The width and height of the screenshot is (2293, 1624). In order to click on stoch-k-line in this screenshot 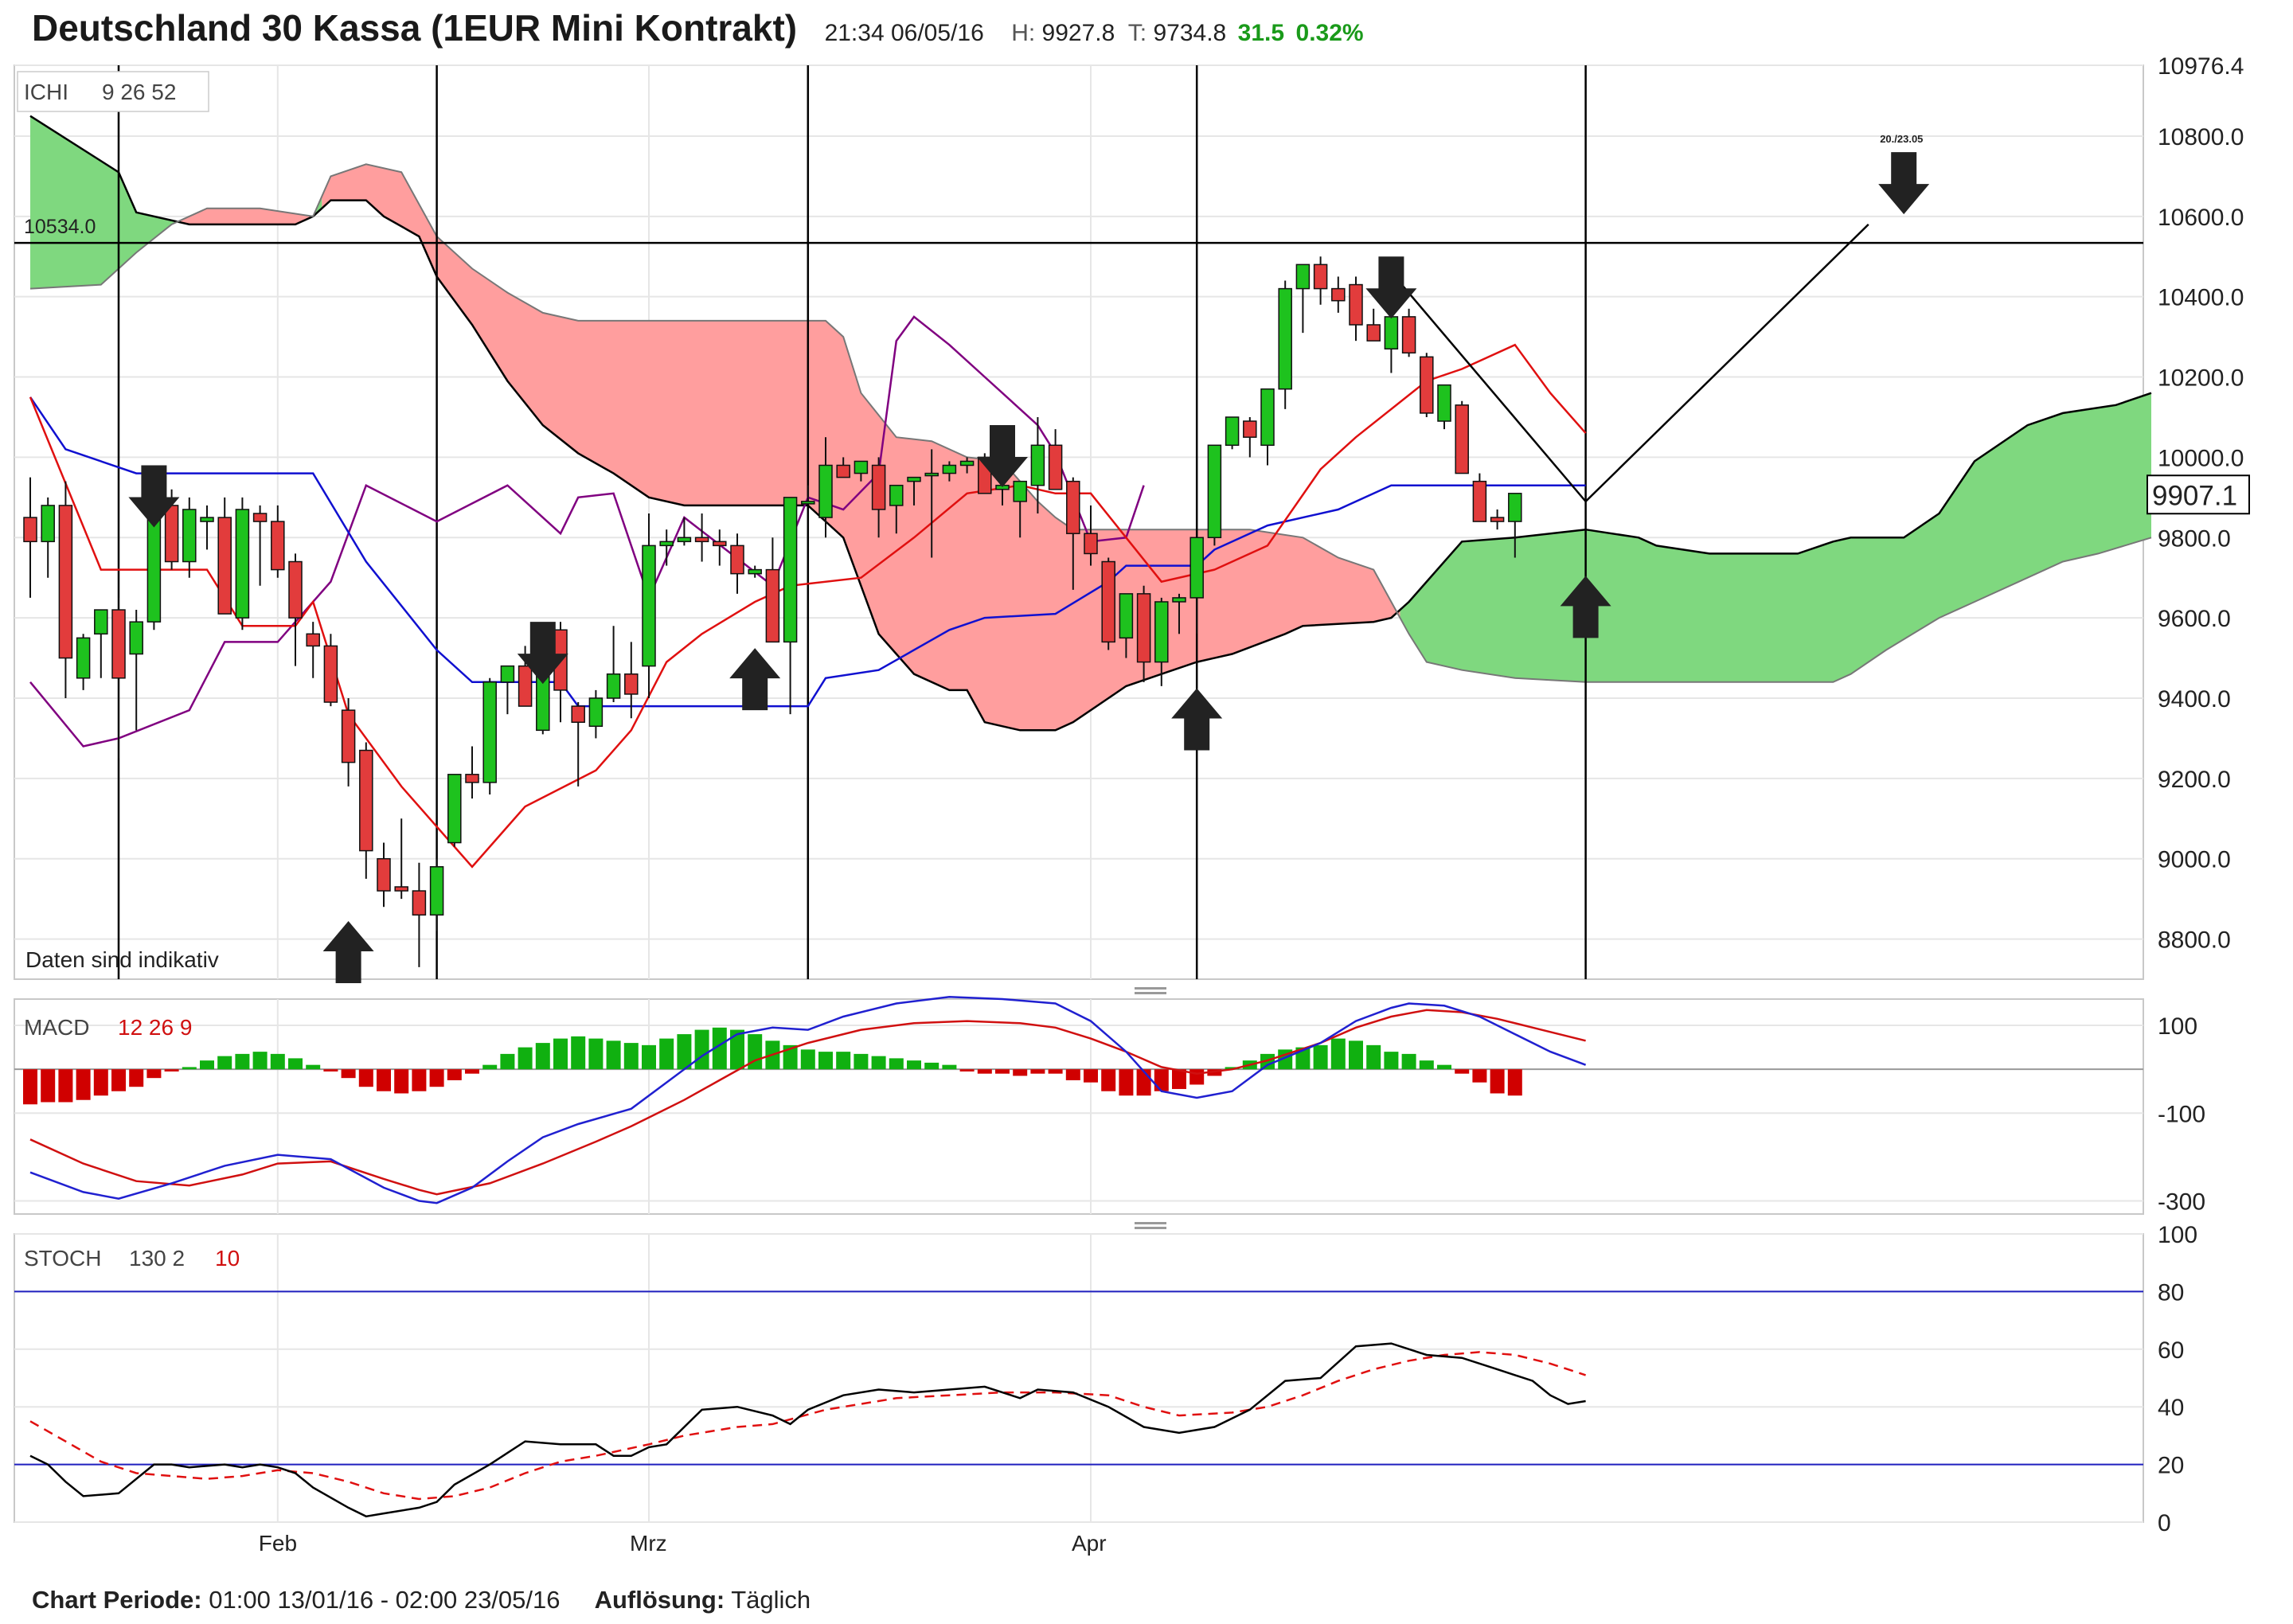, I will do `click(807, 1430)`.